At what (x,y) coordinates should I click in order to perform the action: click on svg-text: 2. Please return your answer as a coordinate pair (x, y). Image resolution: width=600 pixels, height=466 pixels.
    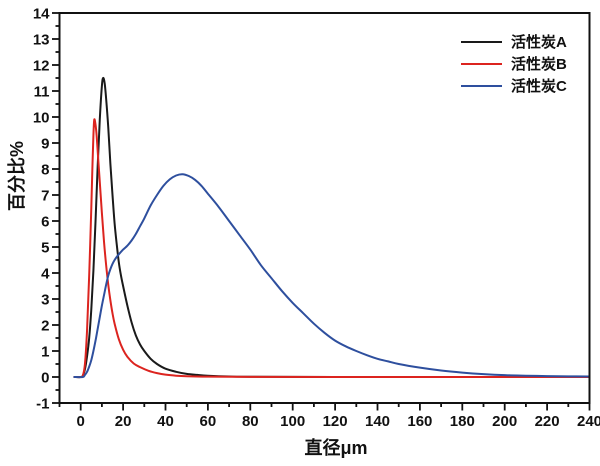
    Looking at the image, I should click on (45, 326).